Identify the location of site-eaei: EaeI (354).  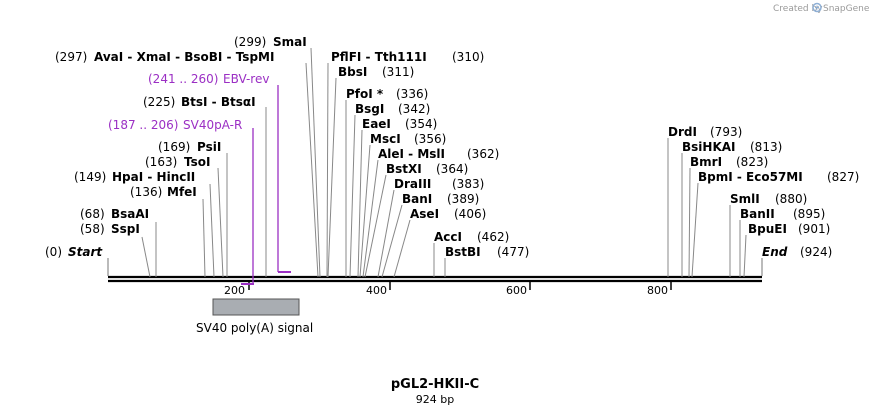
(397, 197).